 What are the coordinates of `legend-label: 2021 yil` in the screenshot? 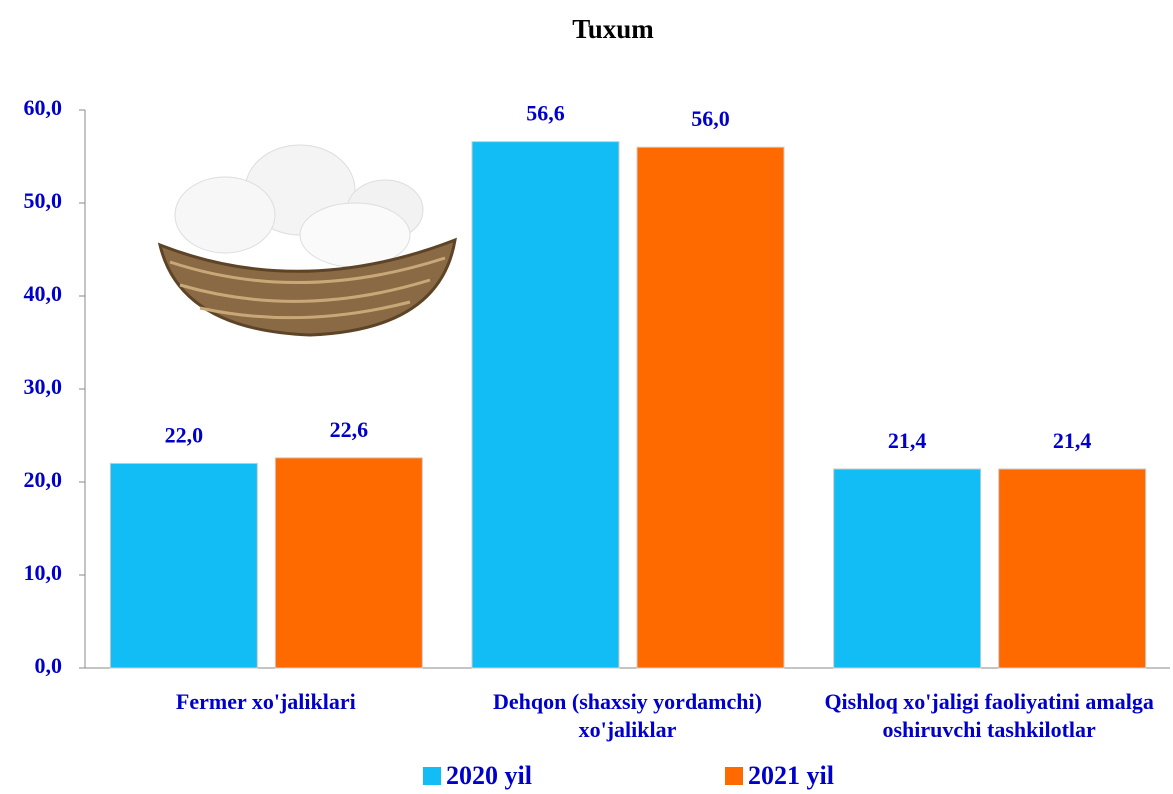 It's located at (791, 775).